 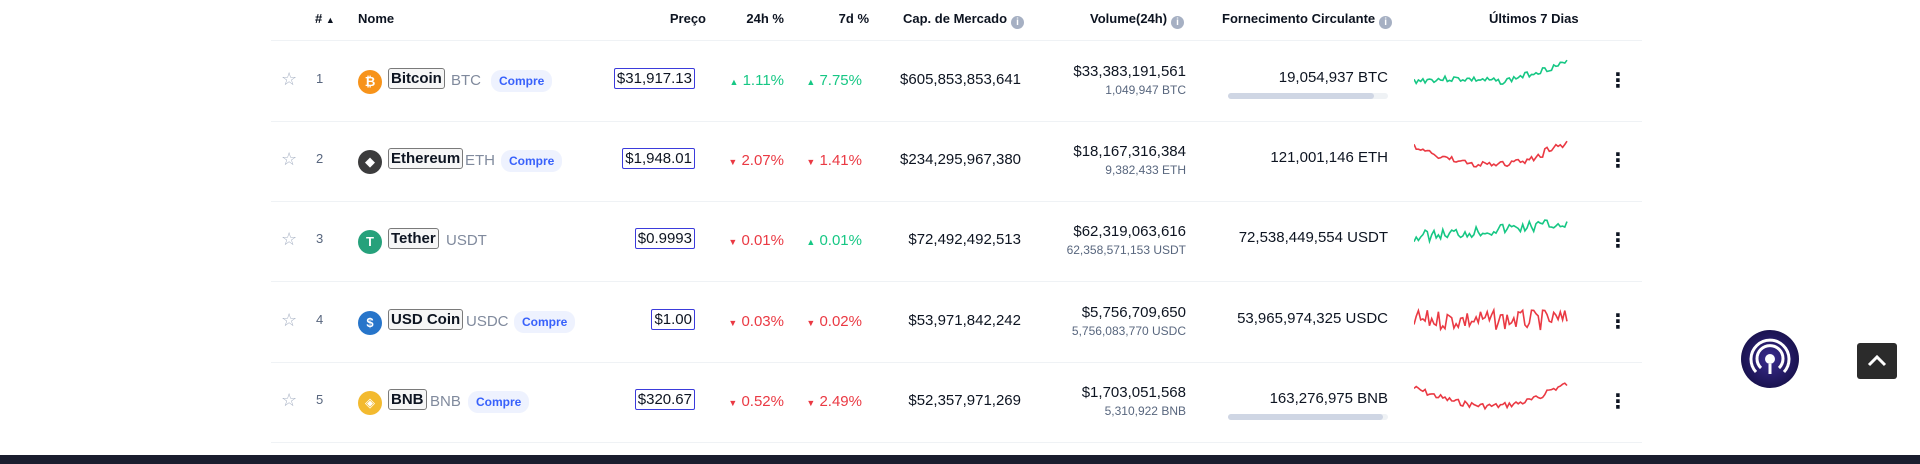 What do you see at coordinates (964, 20) in the screenshot?
I see `market-cap-header: Cap. de Mercado i` at bounding box center [964, 20].